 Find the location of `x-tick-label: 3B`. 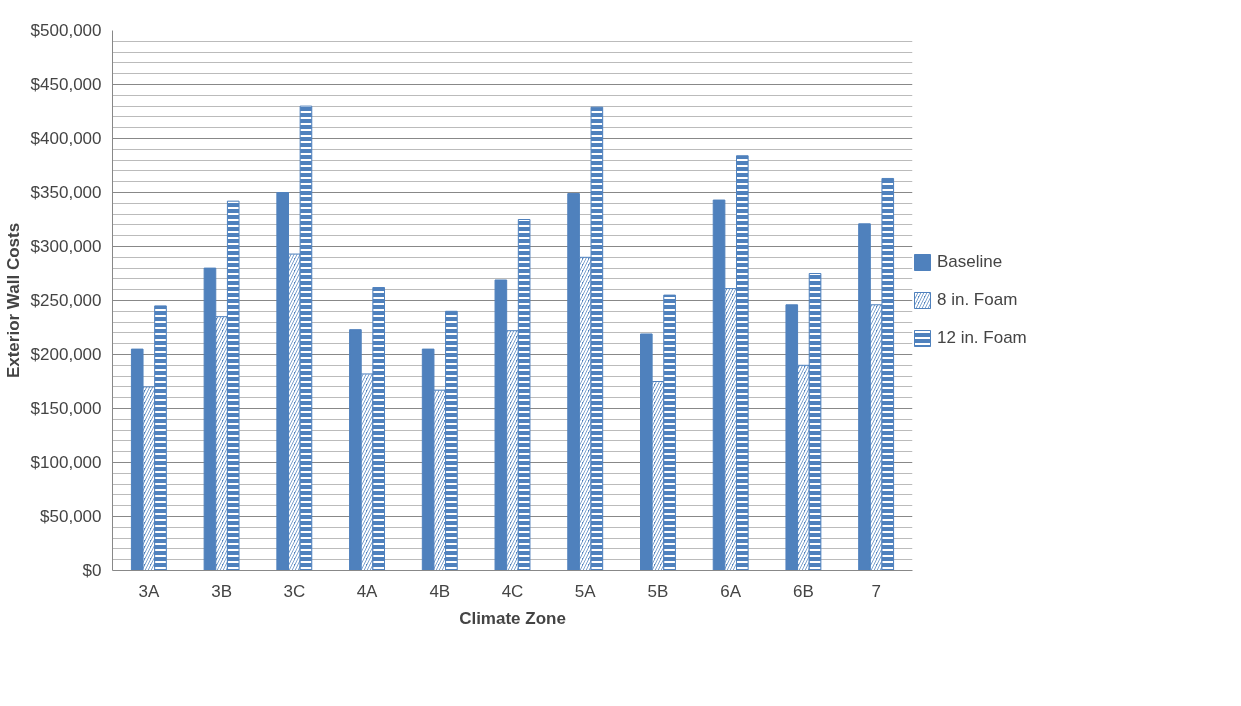

x-tick-label: 3B is located at coordinates (221, 591).